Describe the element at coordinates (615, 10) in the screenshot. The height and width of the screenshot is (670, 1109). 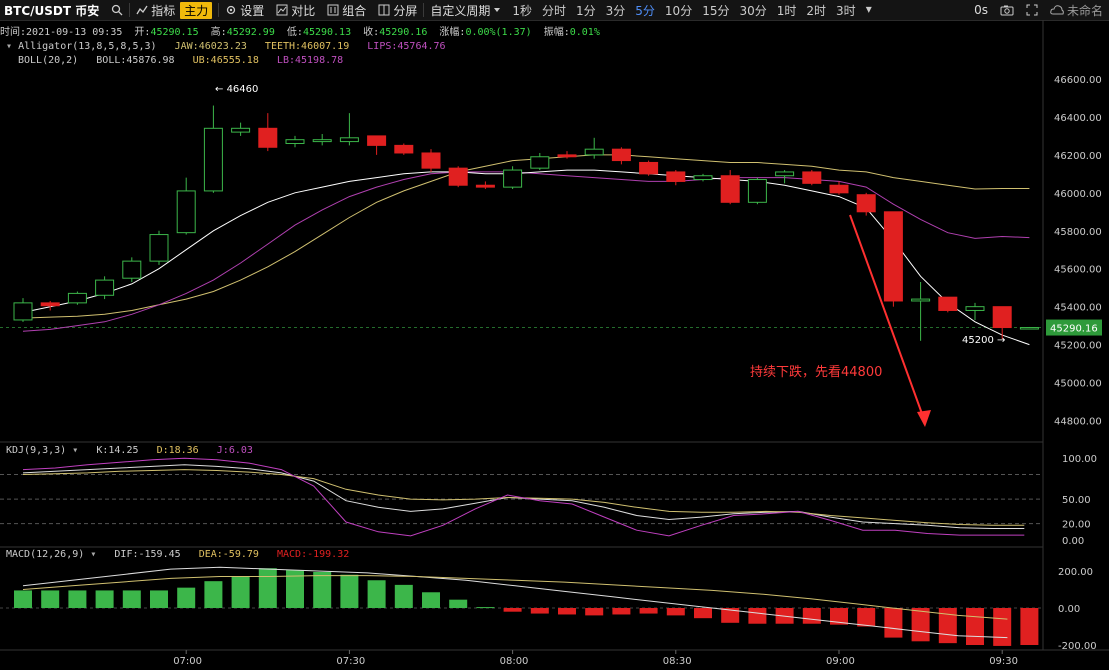
I see `period-3: 3分` at that location.